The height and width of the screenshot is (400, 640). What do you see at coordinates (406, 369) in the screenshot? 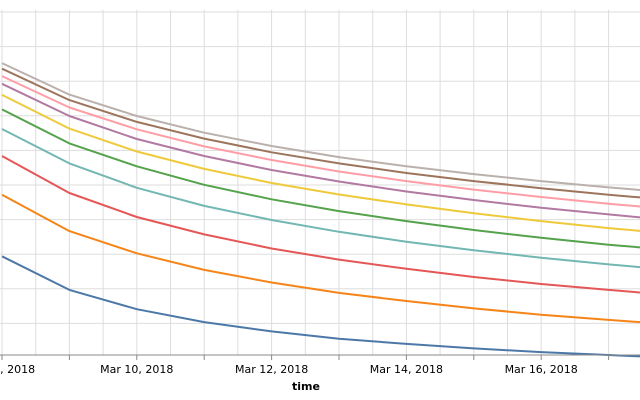
I see `x-tick-label: Mar 14, 2018` at bounding box center [406, 369].